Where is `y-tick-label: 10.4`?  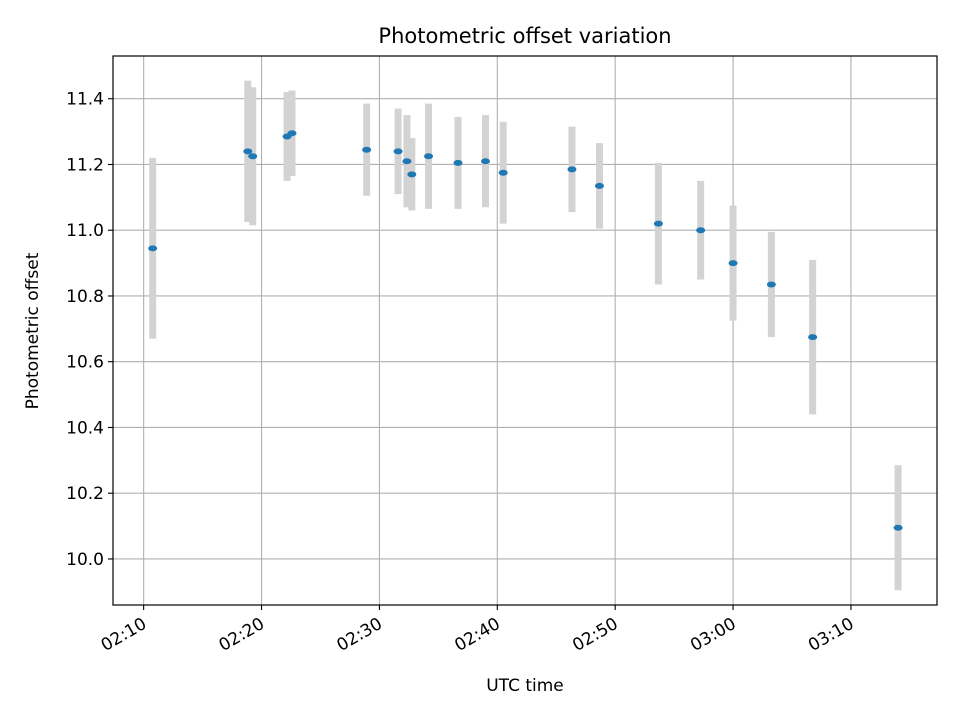 y-tick-label: 10.4 is located at coordinates (85, 428).